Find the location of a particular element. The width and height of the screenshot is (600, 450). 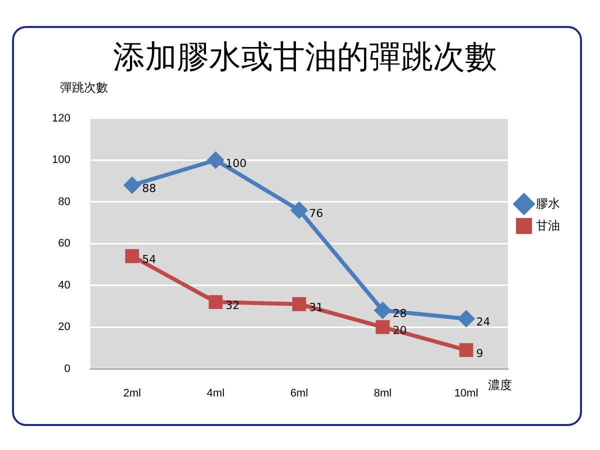

data-label: 9 is located at coordinates (480, 353).